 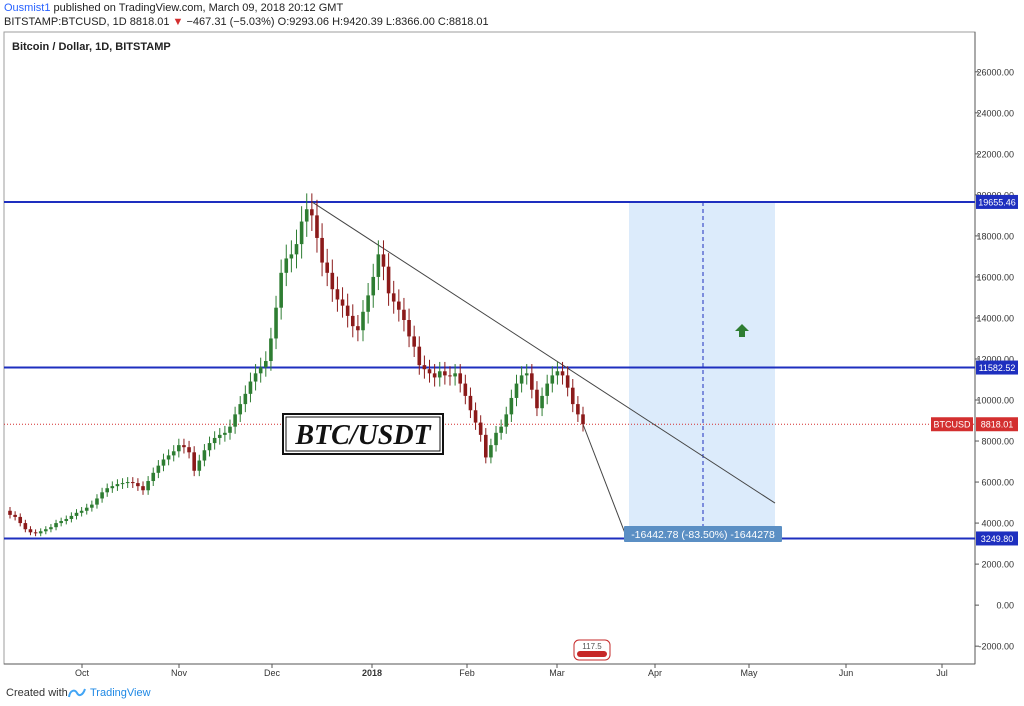 What do you see at coordinates (467, 673) in the screenshot?
I see `x-tick-label: Feb` at bounding box center [467, 673].